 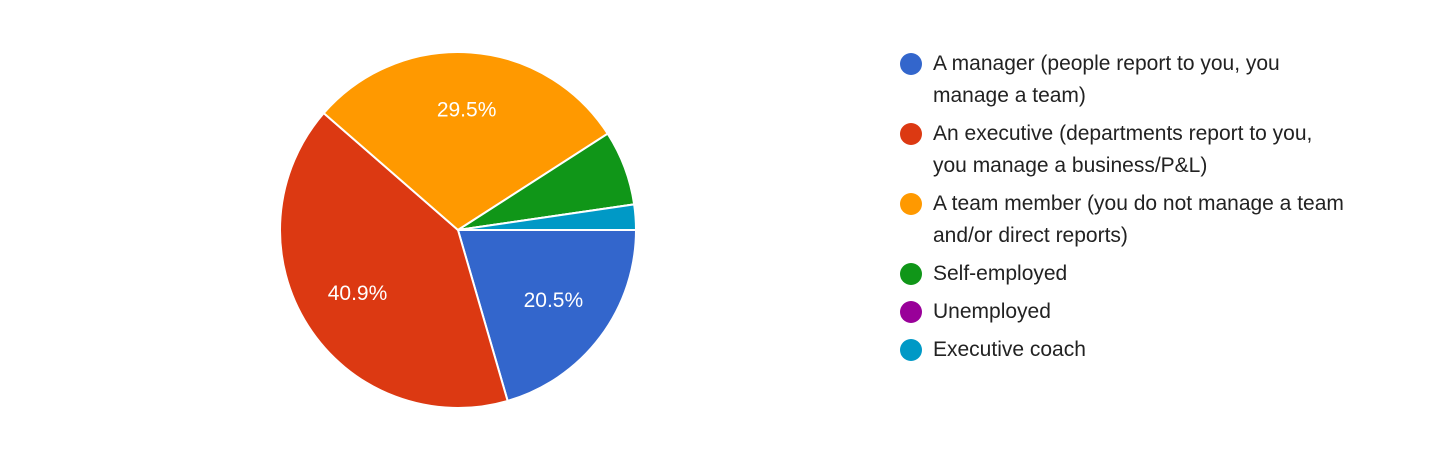 I want to click on legend-item: Self-employed, so click(x=1125, y=274).